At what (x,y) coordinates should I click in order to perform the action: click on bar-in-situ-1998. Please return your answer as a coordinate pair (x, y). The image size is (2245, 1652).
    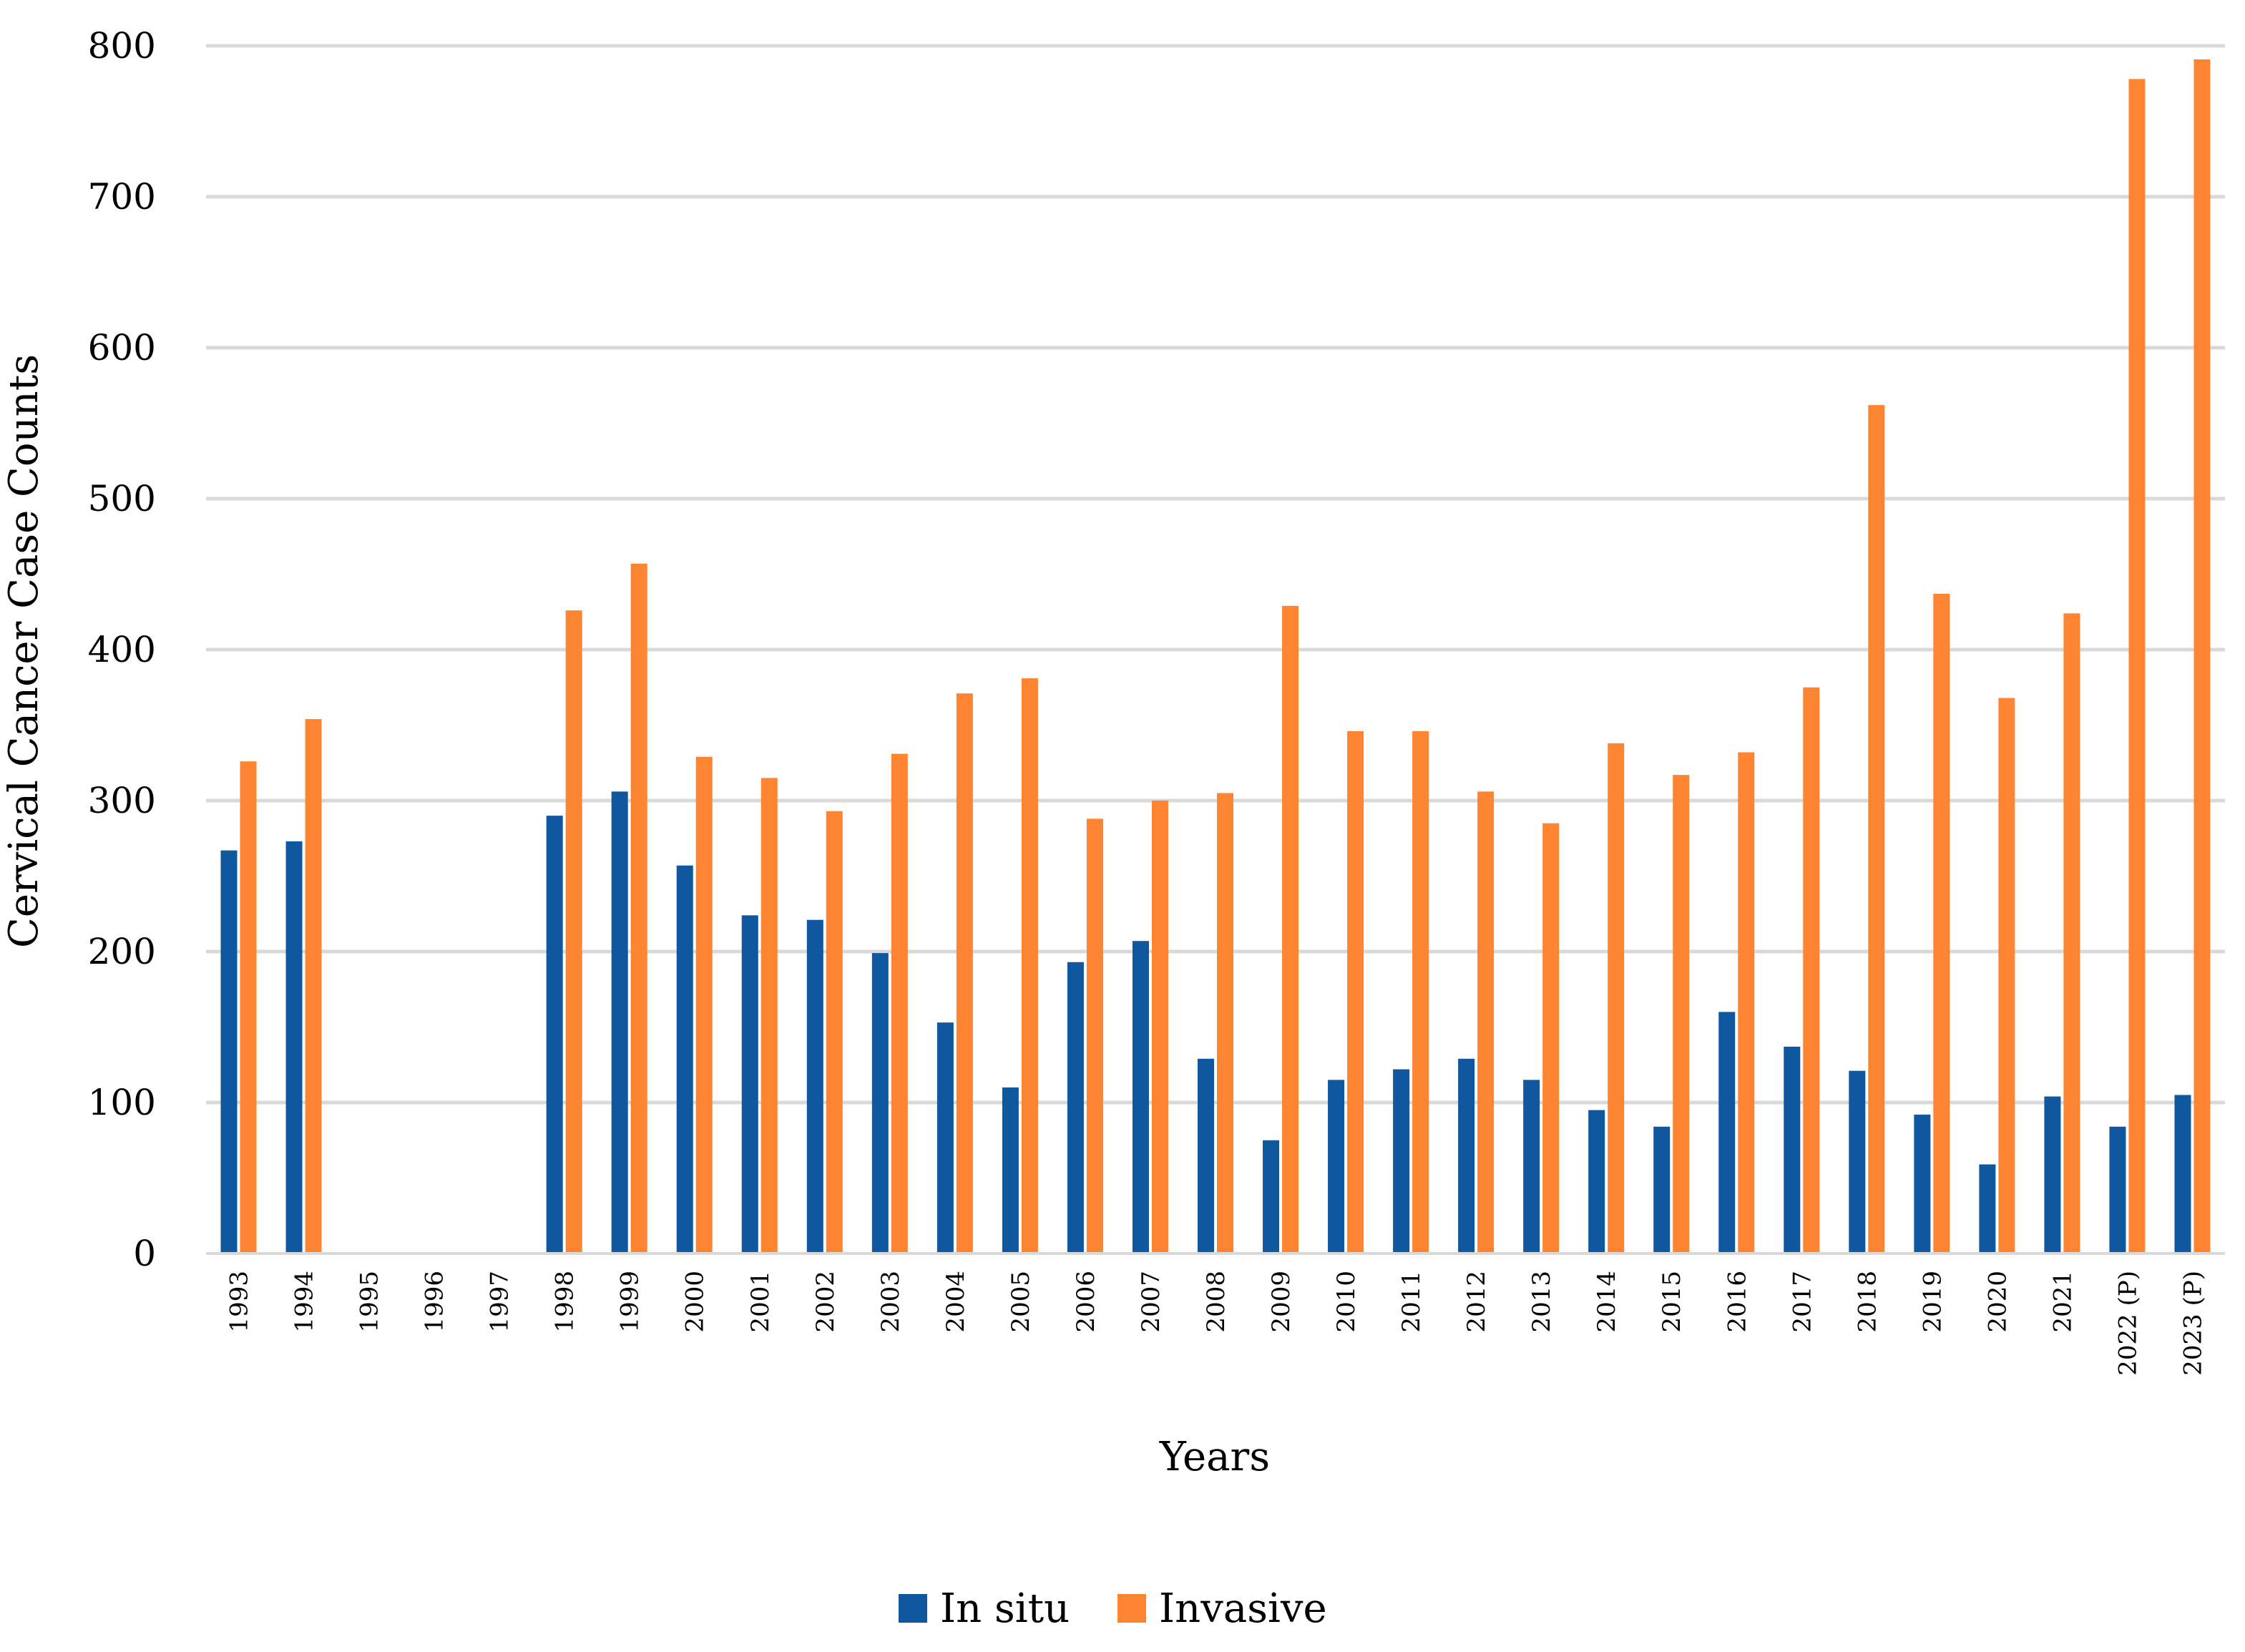
    Looking at the image, I should click on (554, 1034).